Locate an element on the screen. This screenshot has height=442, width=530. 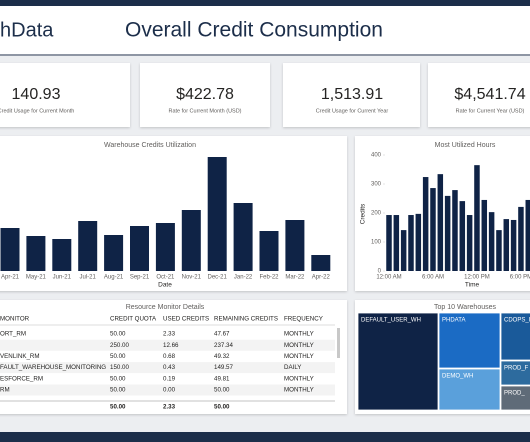
table-cell: ESFORCE_RM is located at coordinates (21, 378).